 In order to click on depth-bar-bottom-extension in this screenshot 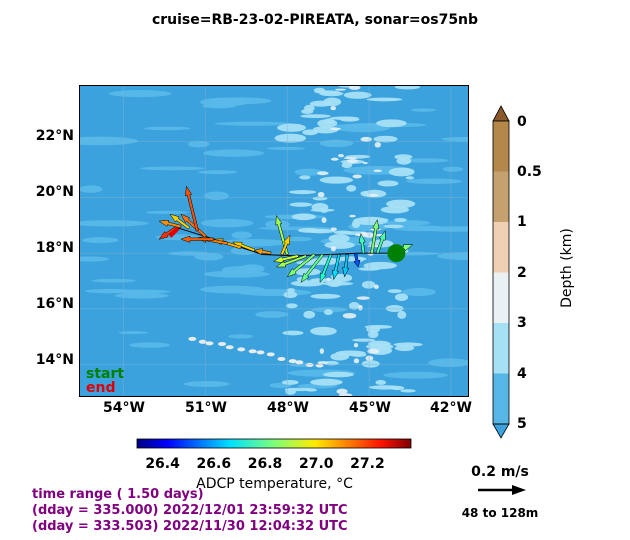, I will do `click(501, 431)`.